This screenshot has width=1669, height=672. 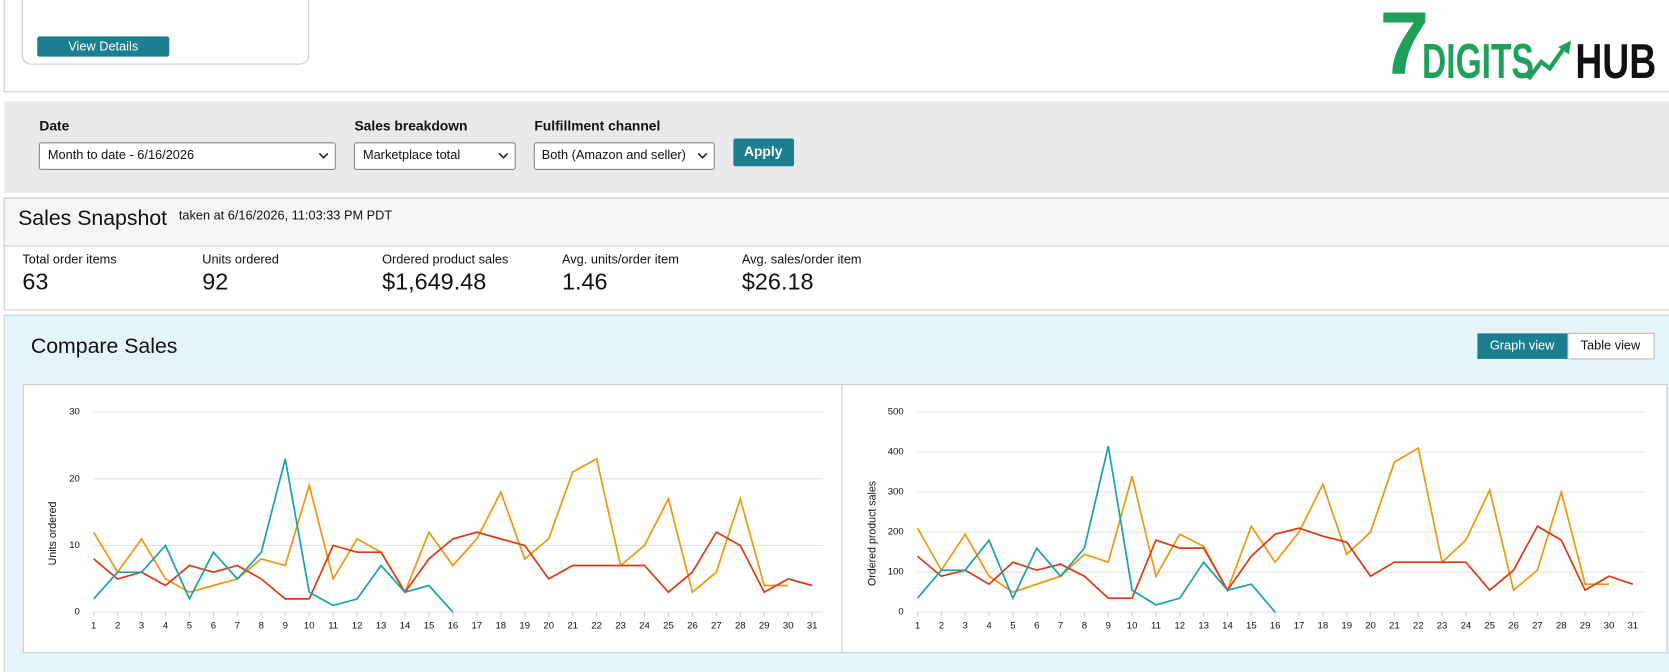 I want to click on filter-label: Sales breakdown, so click(x=410, y=125).